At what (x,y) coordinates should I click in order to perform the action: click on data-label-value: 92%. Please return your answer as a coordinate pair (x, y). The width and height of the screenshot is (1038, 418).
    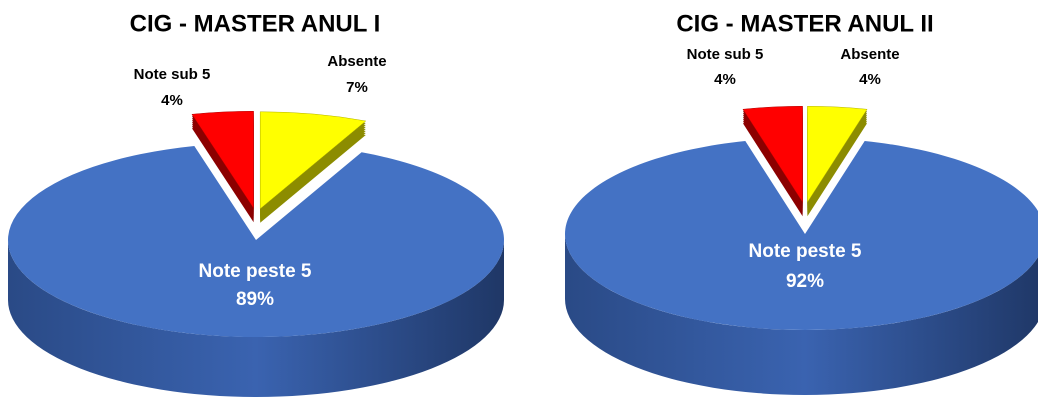
    Looking at the image, I should click on (805, 281).